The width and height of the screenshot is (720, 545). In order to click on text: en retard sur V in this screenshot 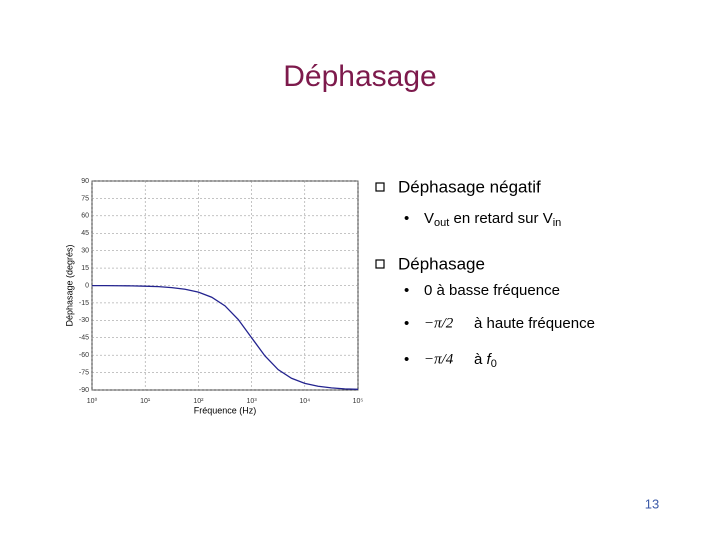, I will do `click(500, 218)`.